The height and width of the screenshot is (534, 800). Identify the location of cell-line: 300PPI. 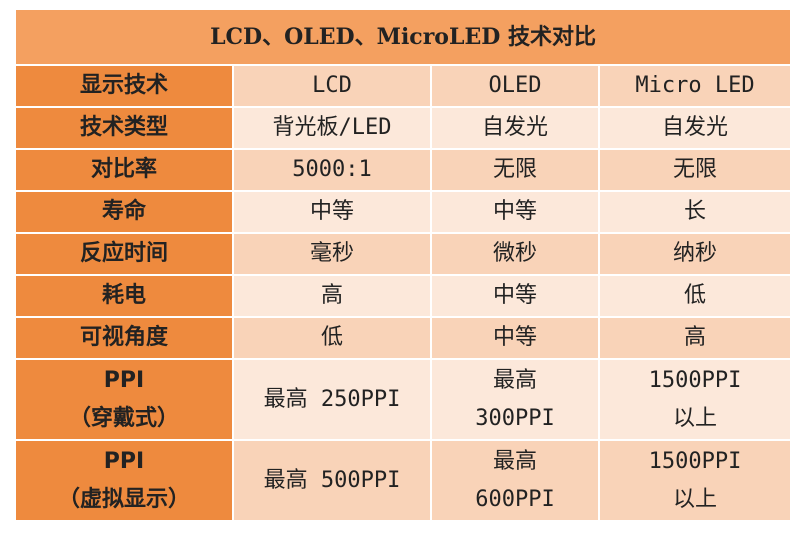
(515, 418).